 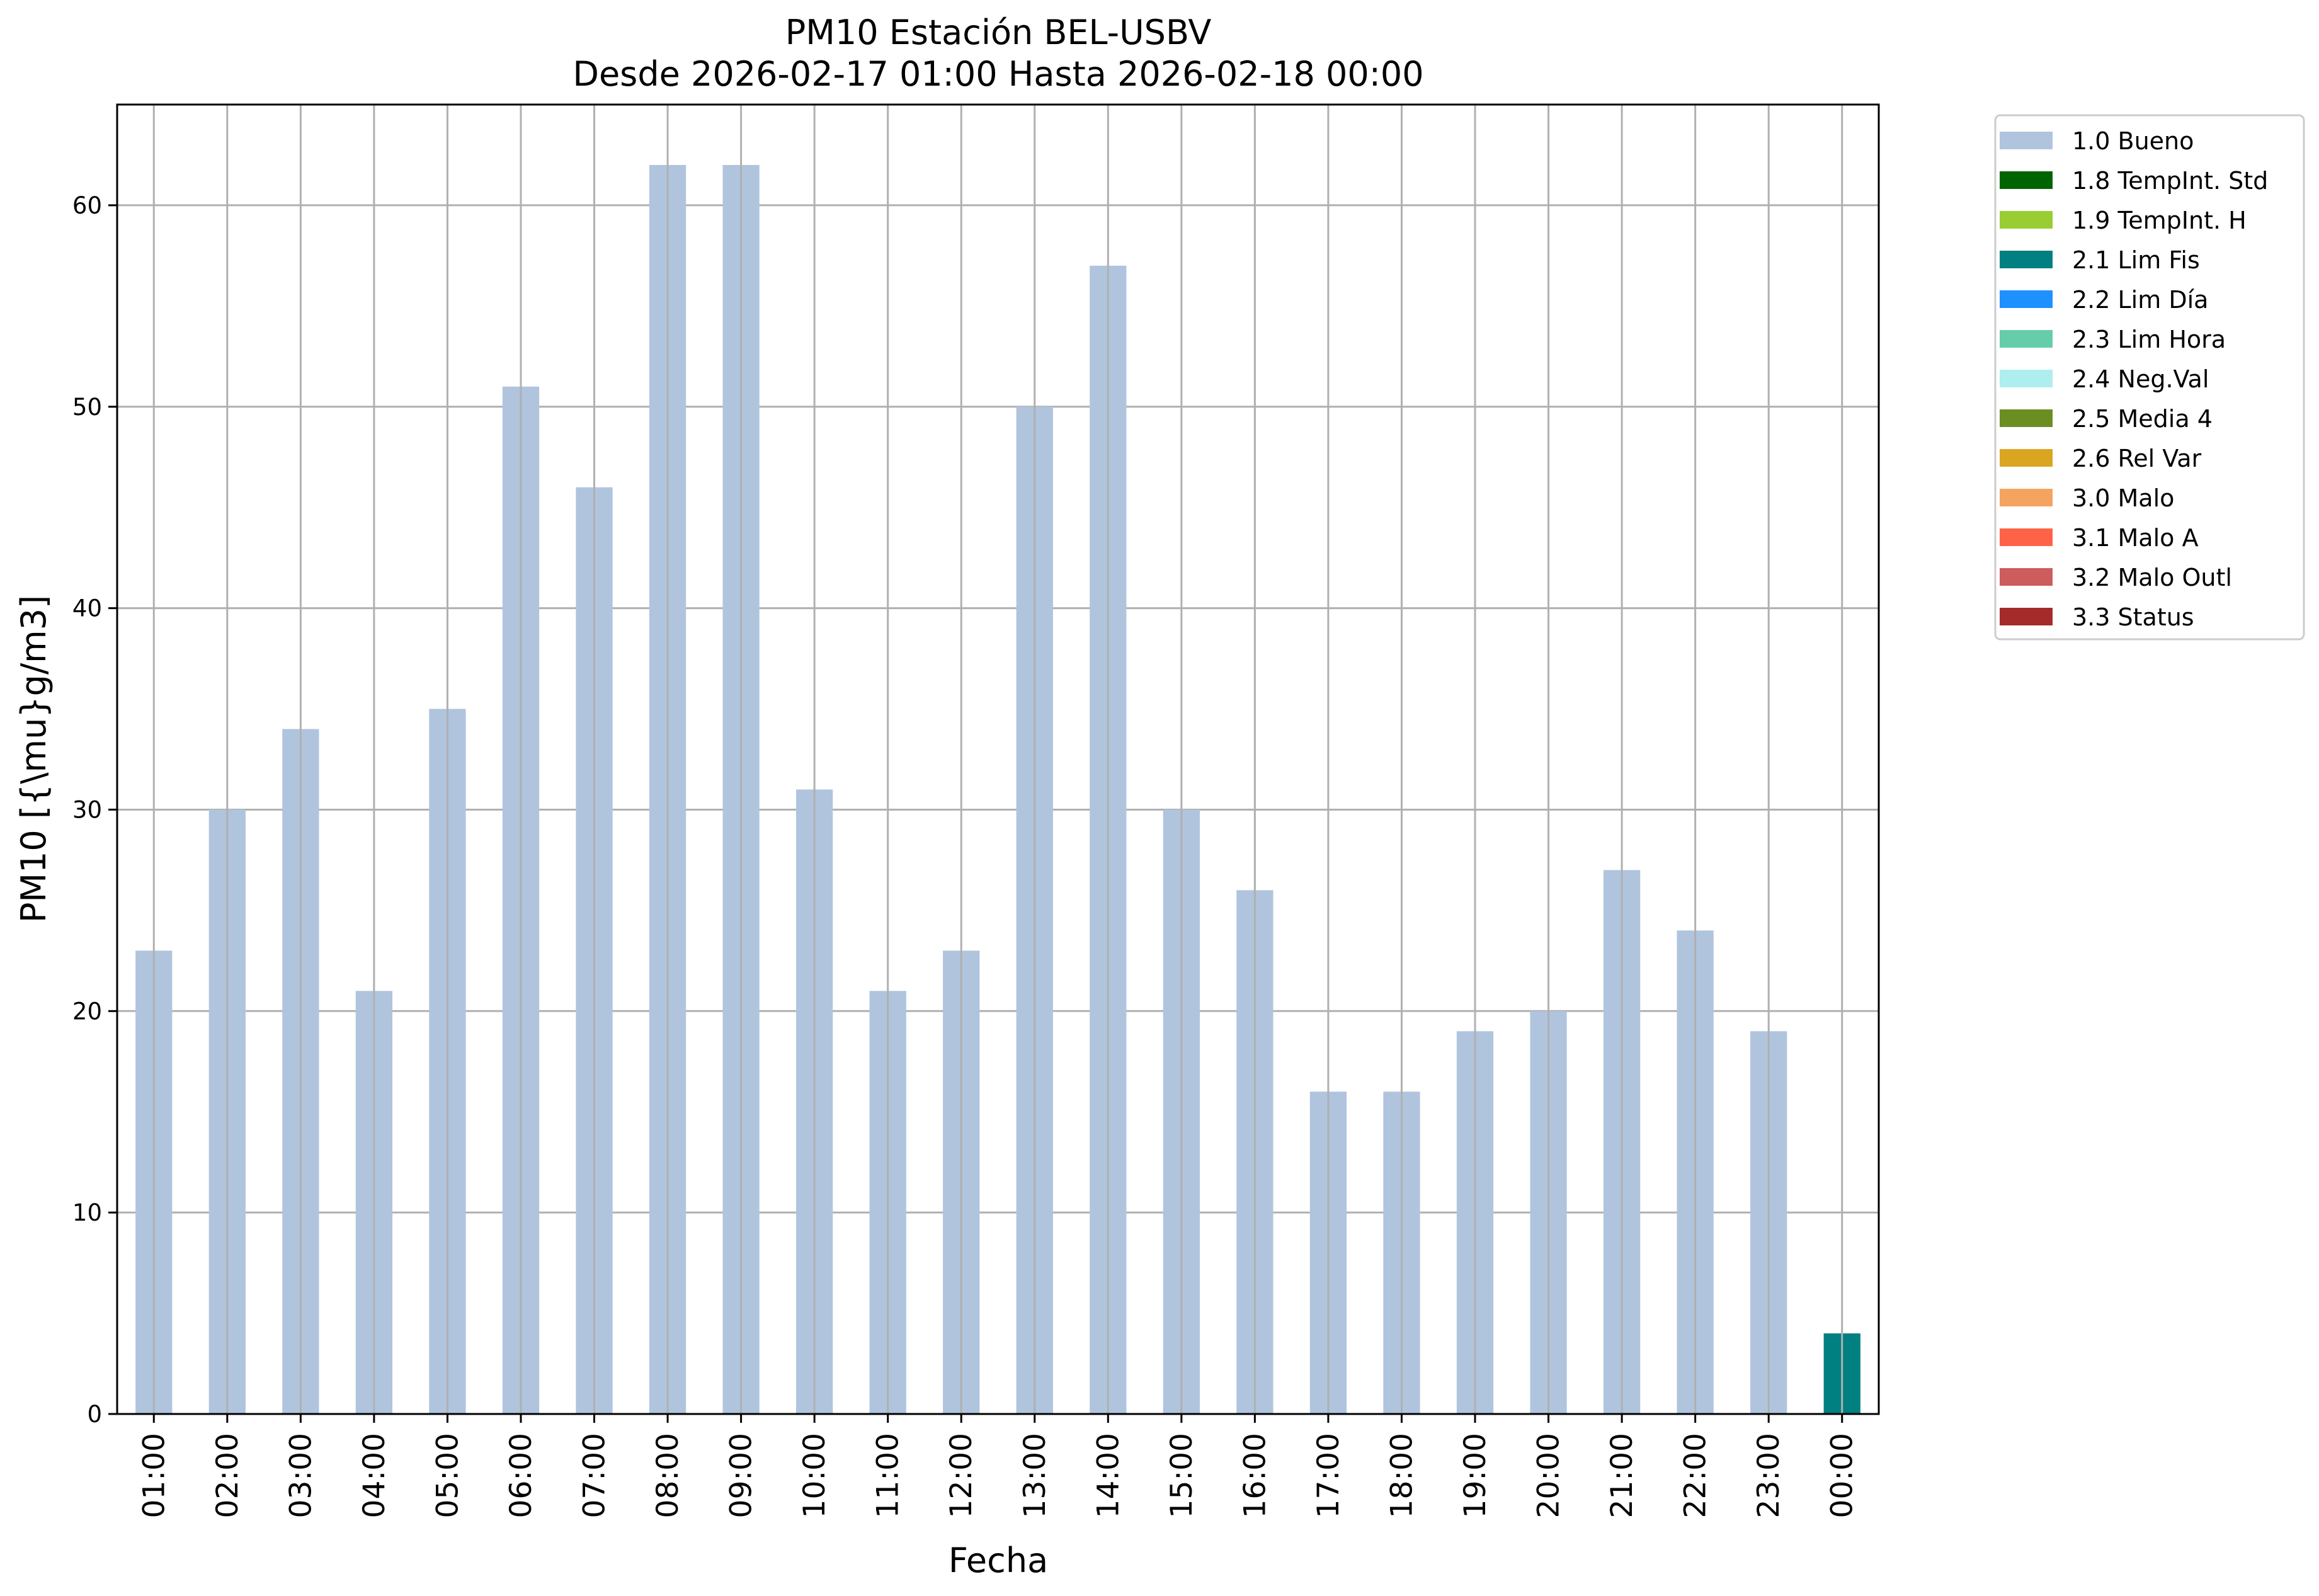 What do you see at coordinates (1769, 1475) in the screenshot?
I see `x-tick-label: 23:00` at bounding box center [1769, 1475].